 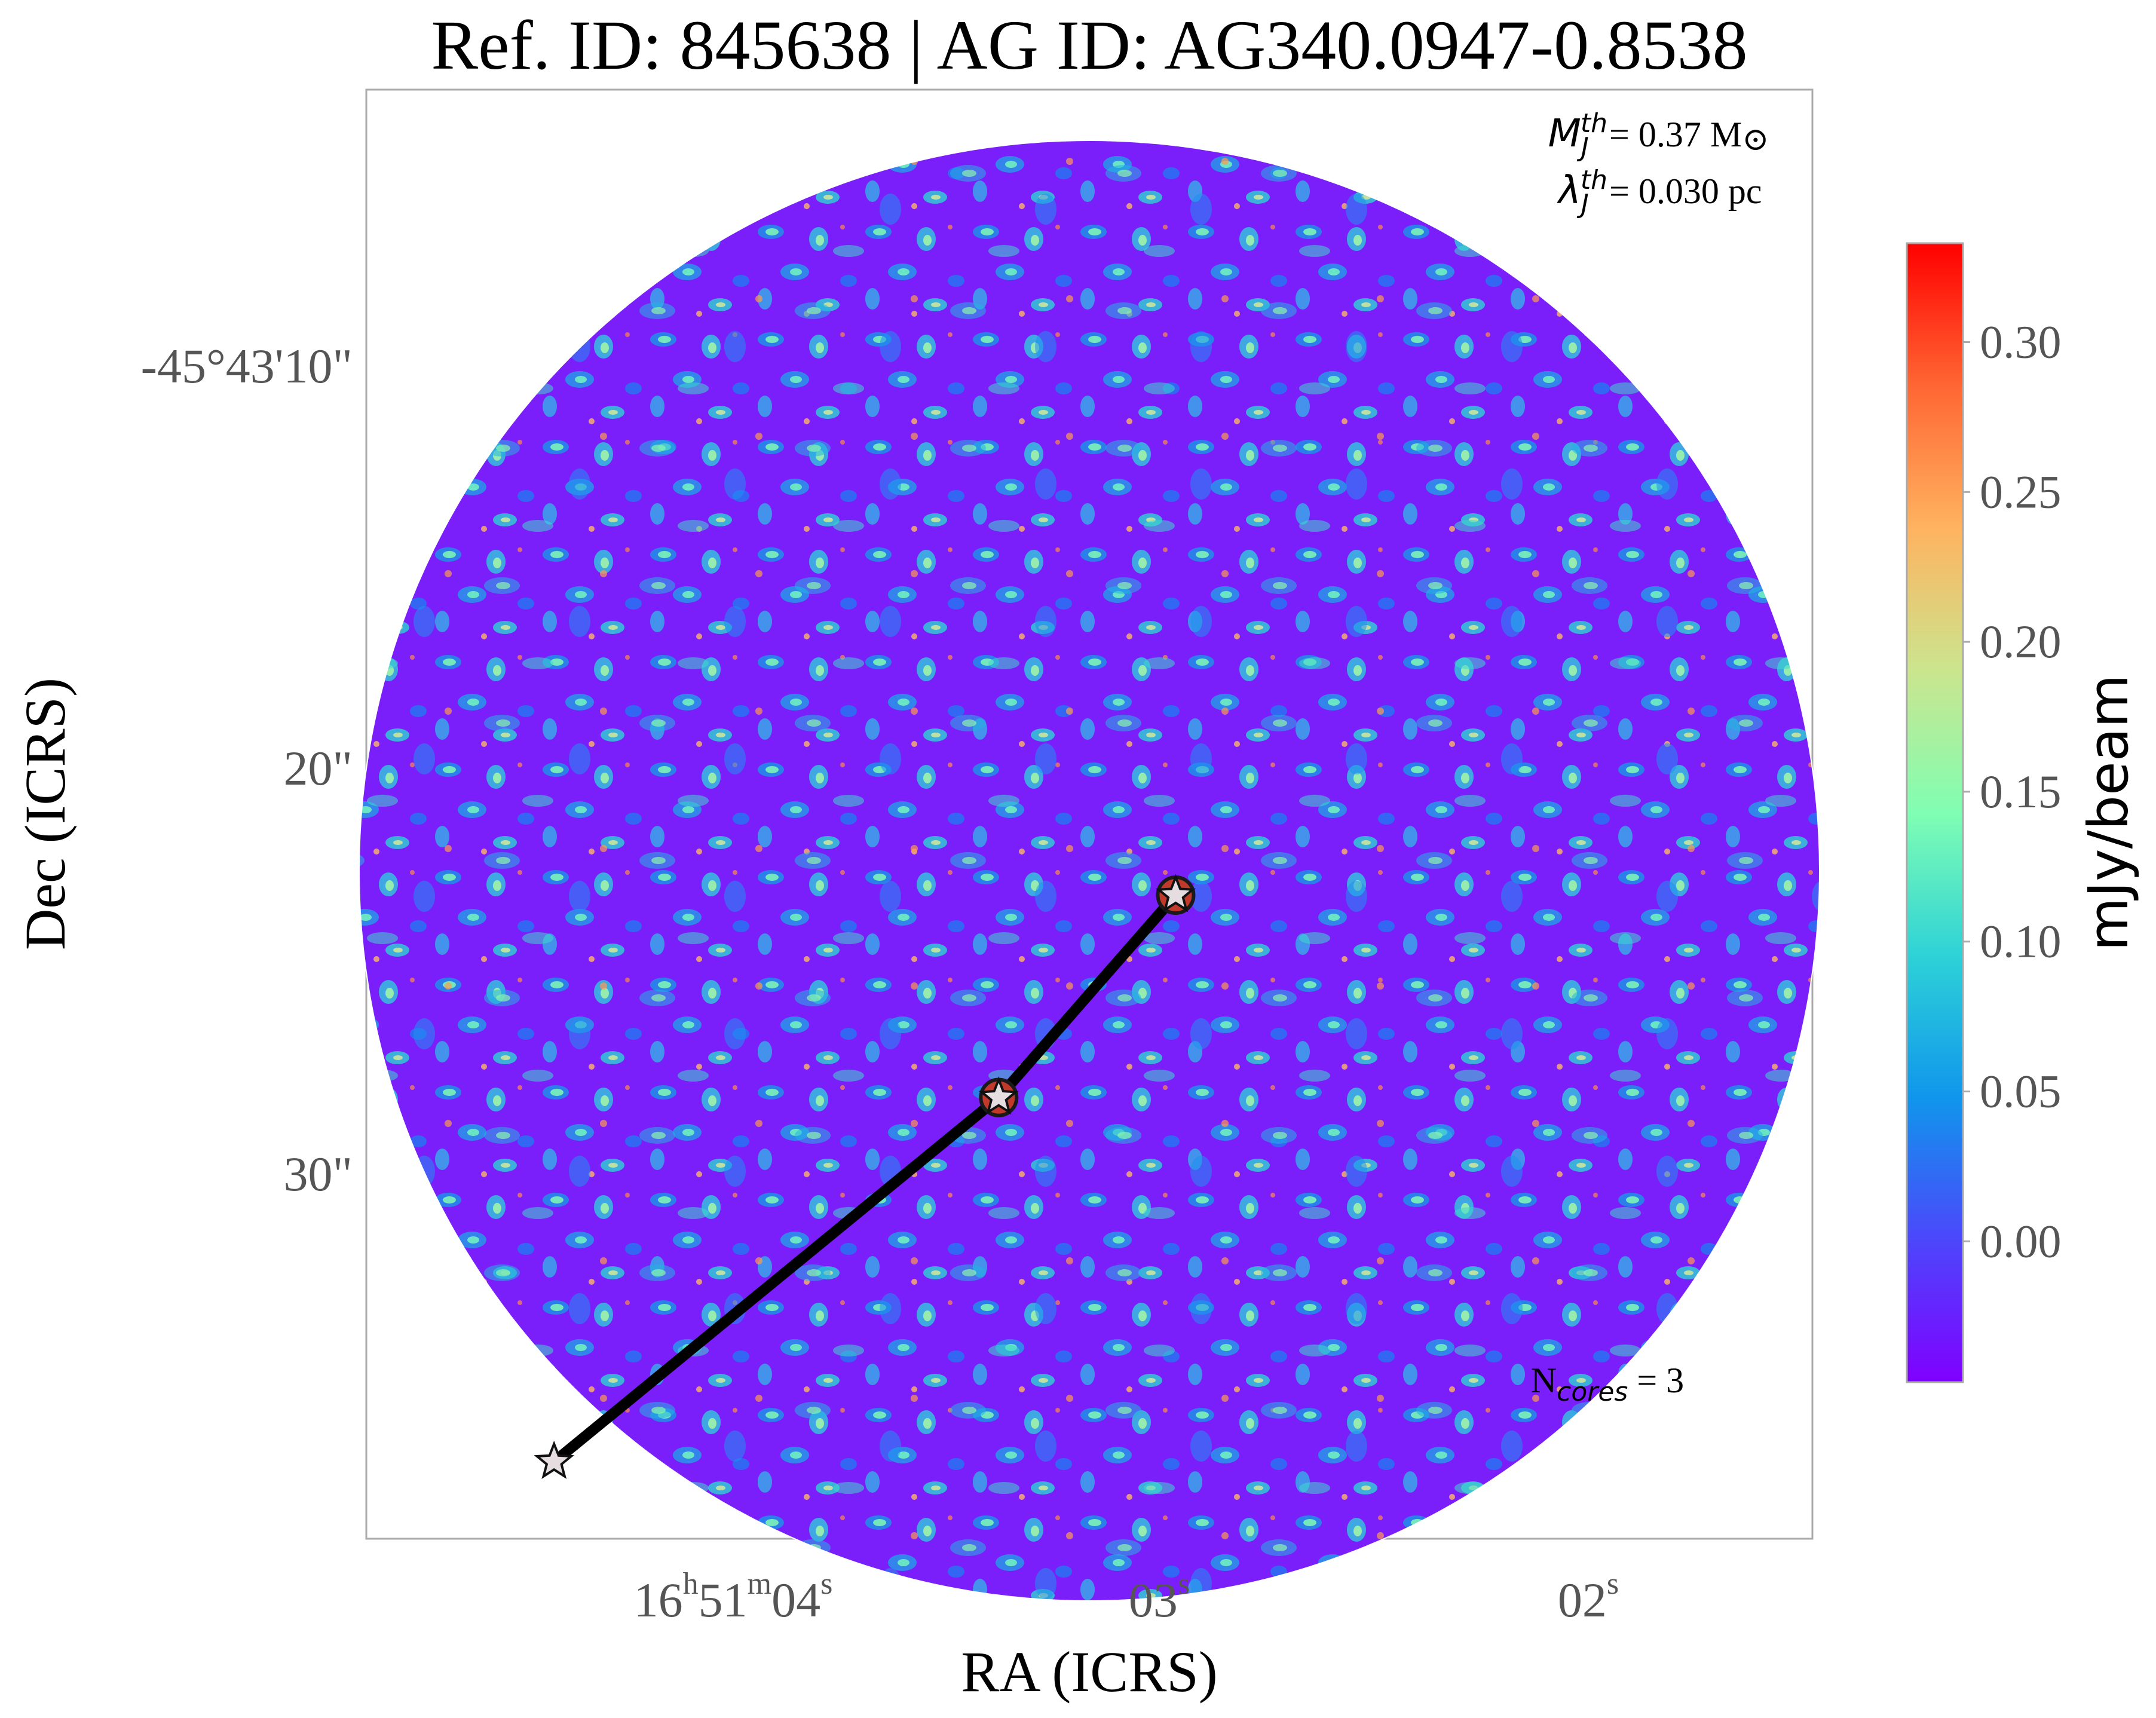 What do you see at coordinates (1577, 135) in the screenshot?
I see `svg-text: MJth` at bounding box center [1577, 135].